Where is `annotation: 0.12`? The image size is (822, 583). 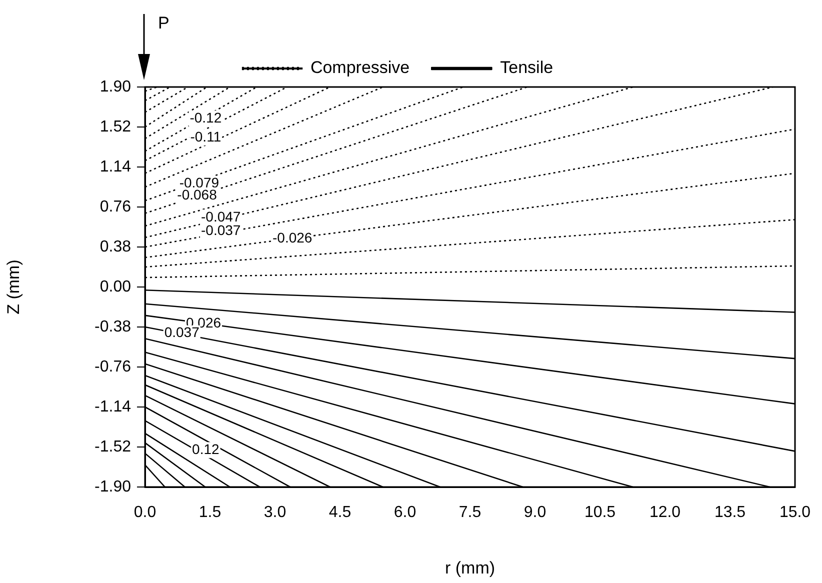 annotation: 0.12 is located at coordinates (206, 449).